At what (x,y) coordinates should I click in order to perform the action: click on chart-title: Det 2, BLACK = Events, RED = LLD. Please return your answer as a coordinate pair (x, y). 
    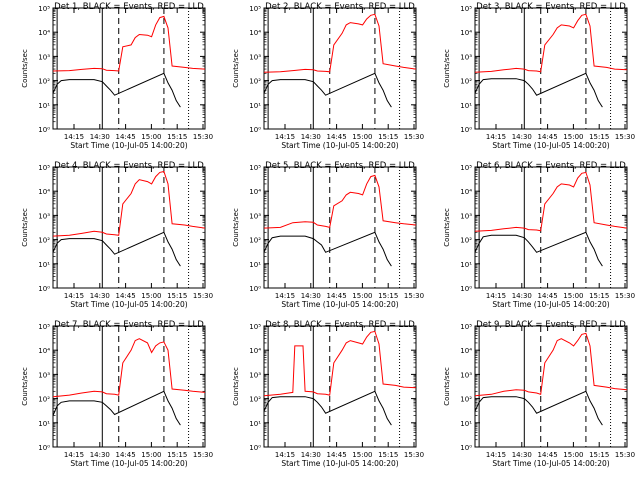
    Looking at the image, I should click on (340, 7).